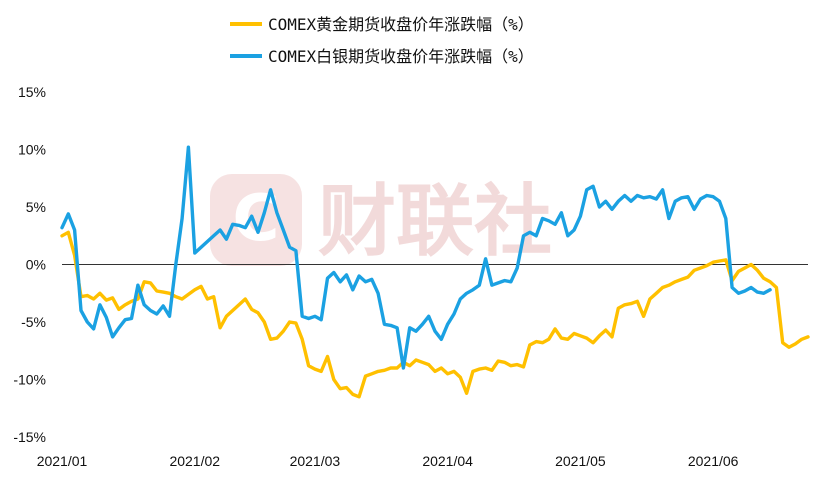  Describe the element at coordinates (382, 40) in the screenshot. I see `legend: COMEX黄金期货收盘价年涨跌幅（%） COMEX白银期货收盘价年涨跌幅（%）` at that location.